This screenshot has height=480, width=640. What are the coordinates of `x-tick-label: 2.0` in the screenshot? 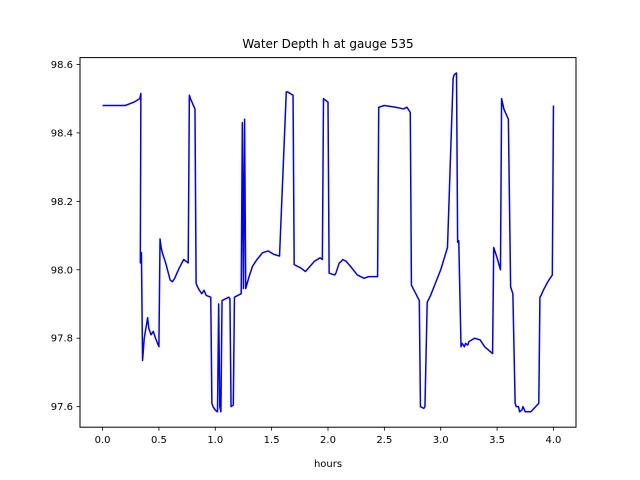 It's located at (328, 440).